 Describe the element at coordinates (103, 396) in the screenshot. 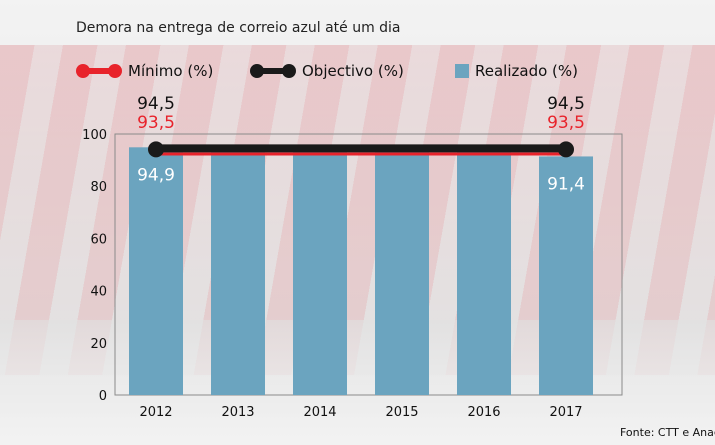

I see `y-tick-label: 0` at that location.